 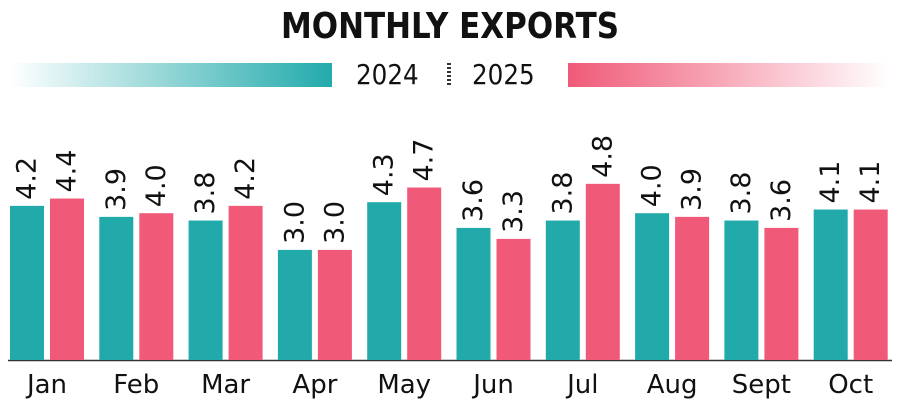 I want to click on category-label-oct: Oct, so click(x=850, y=385).